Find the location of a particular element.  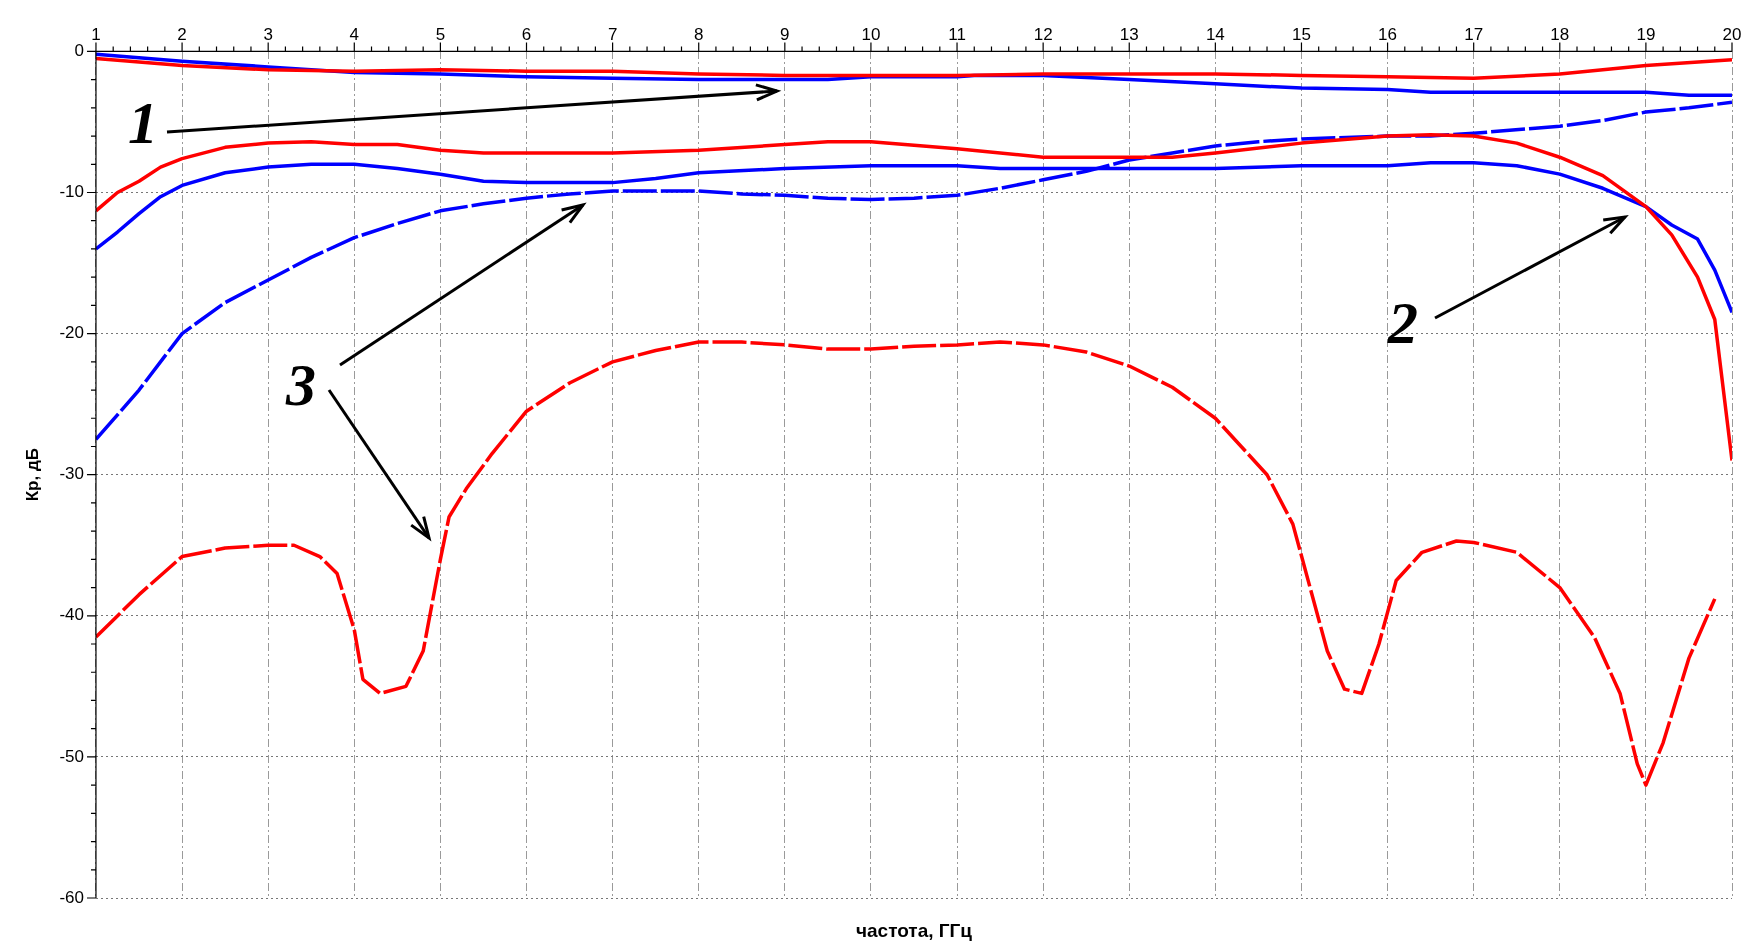

x-tick-label: 3 is located at coordinates (268, 34).